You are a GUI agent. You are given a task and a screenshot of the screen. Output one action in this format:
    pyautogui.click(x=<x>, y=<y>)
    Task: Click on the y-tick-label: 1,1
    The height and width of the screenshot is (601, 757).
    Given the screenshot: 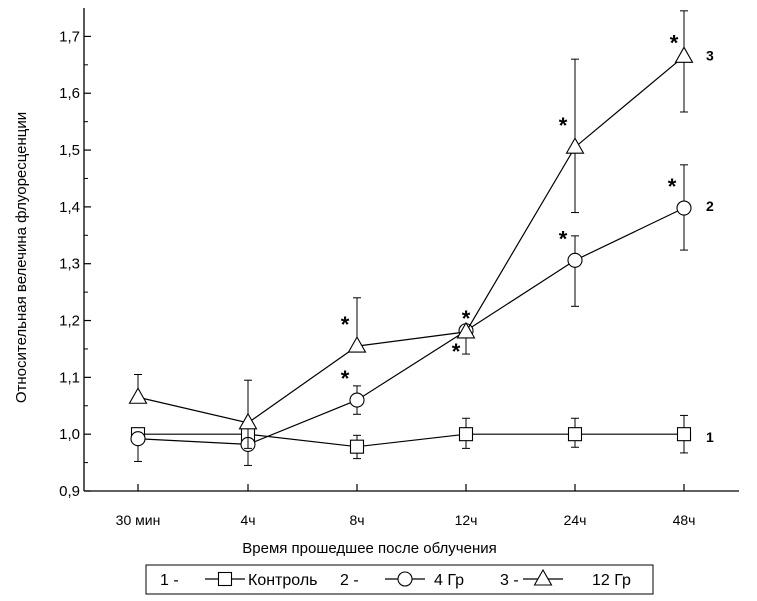 What is the action you would take?
    pyautogui.click(x=69, y=377)
    